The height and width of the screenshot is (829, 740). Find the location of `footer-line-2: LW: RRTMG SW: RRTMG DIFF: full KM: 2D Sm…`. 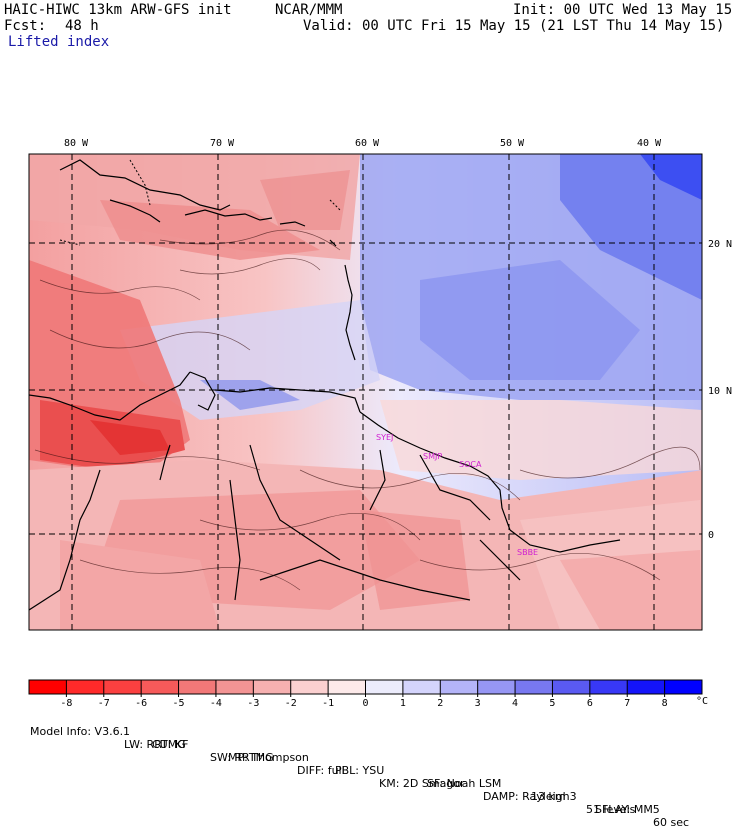

footer-line-2: LW: RRTMG SW: RRTMG DIFF: full KM: 2D Sm… is located at coordinates (392, 770).